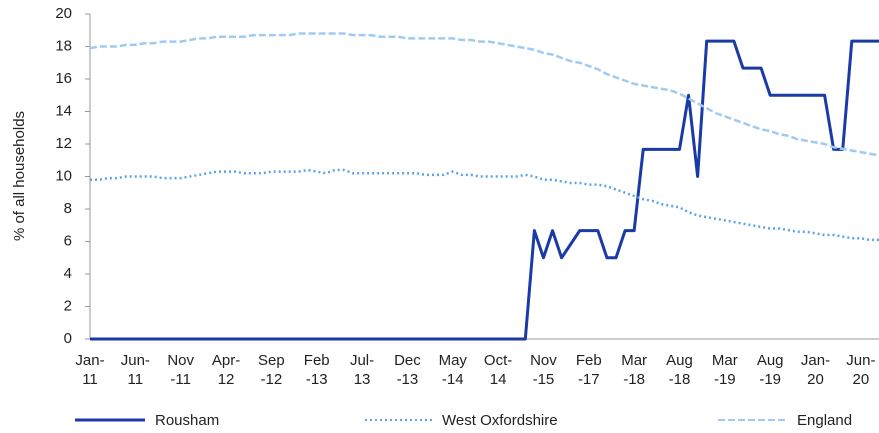 The image size is (879, 433). I want to click on x-tick-label: Nov -11, so click(180, 370).